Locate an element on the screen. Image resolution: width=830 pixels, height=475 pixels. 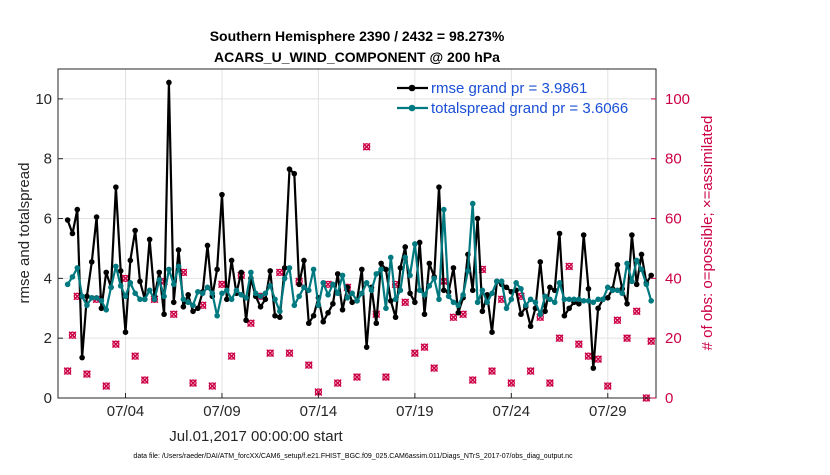
y-tick-label: 8 is located at coordinates (48, 159).